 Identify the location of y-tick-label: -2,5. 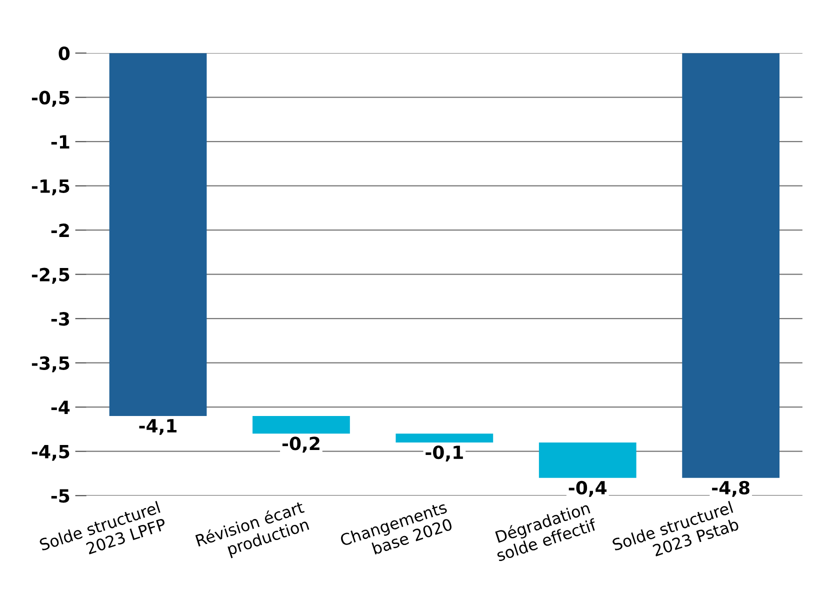
(51, 276).